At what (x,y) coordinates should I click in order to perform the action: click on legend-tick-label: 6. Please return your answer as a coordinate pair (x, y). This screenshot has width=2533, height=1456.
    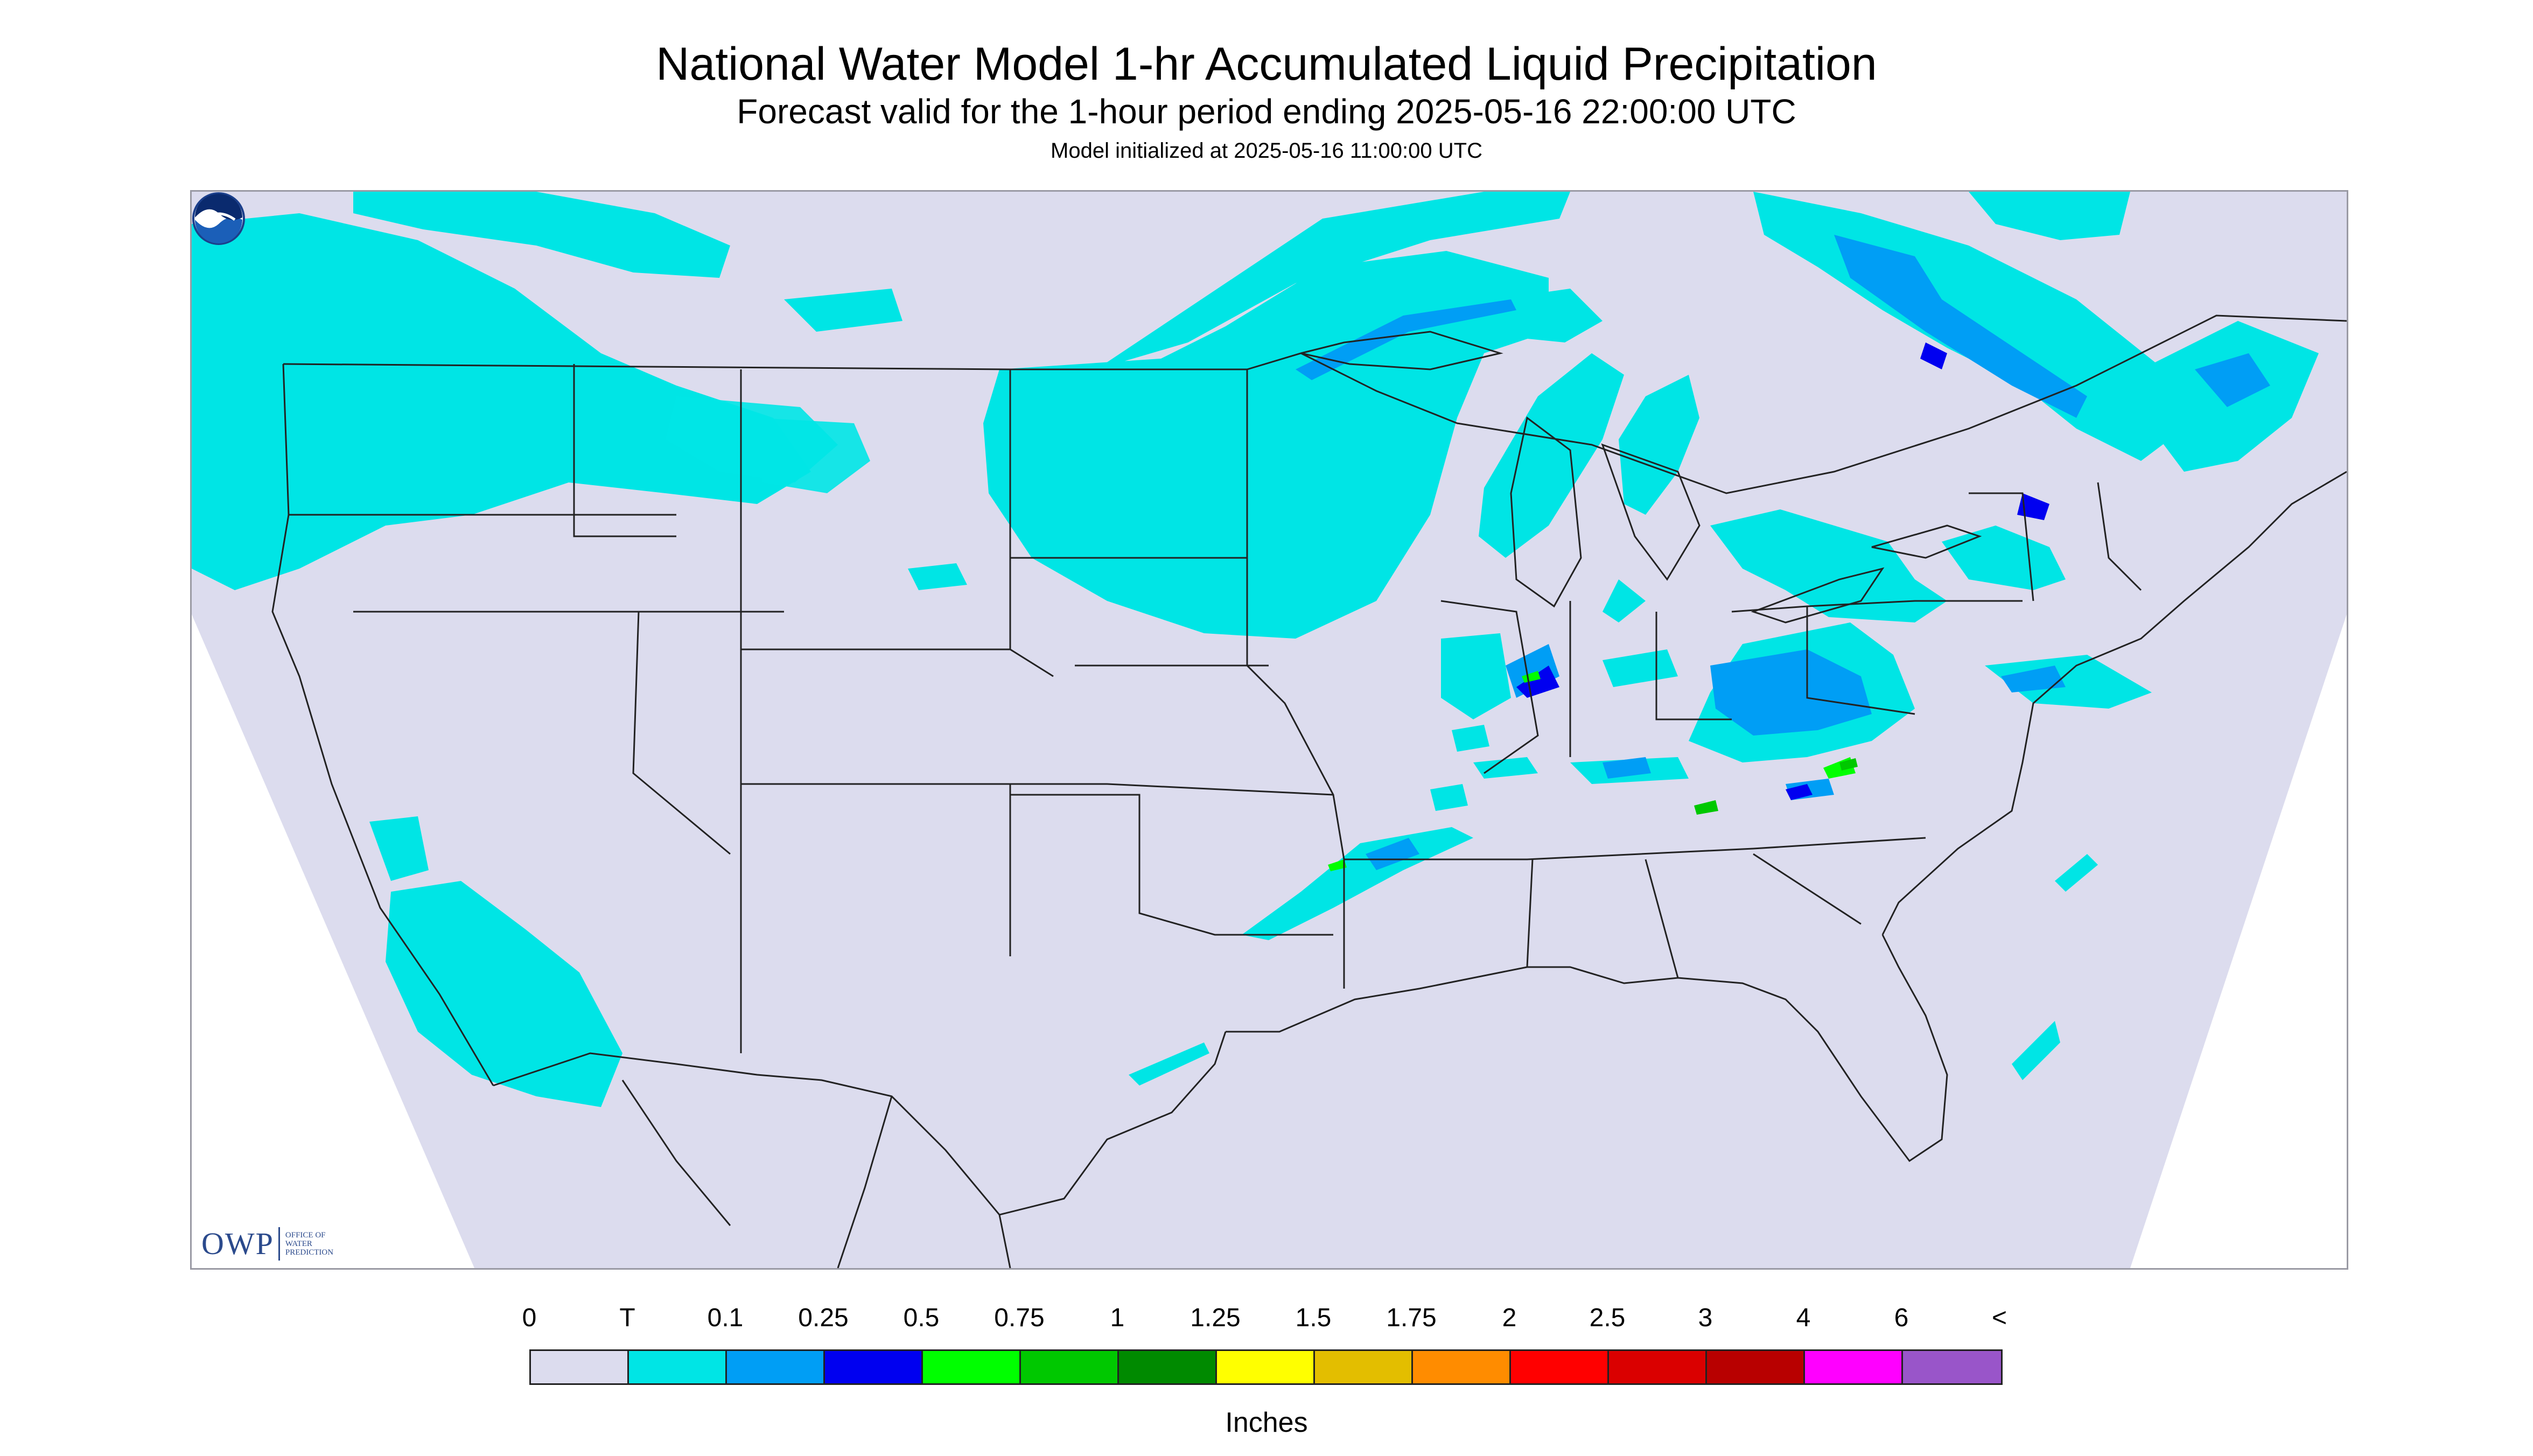
    Looking at the image, I should click on (1902, 1318).